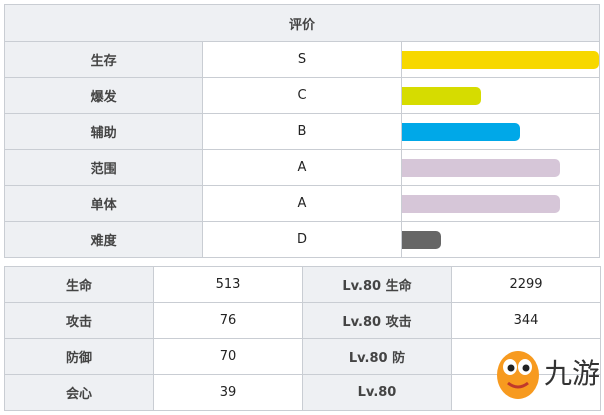 Image resolution: width=604 pixels, height=415 pixels. What do you see at coordinates (518, 375) in the screenshot?
I see `jiuyou-logo-icon` at bounding box center [518, 375].